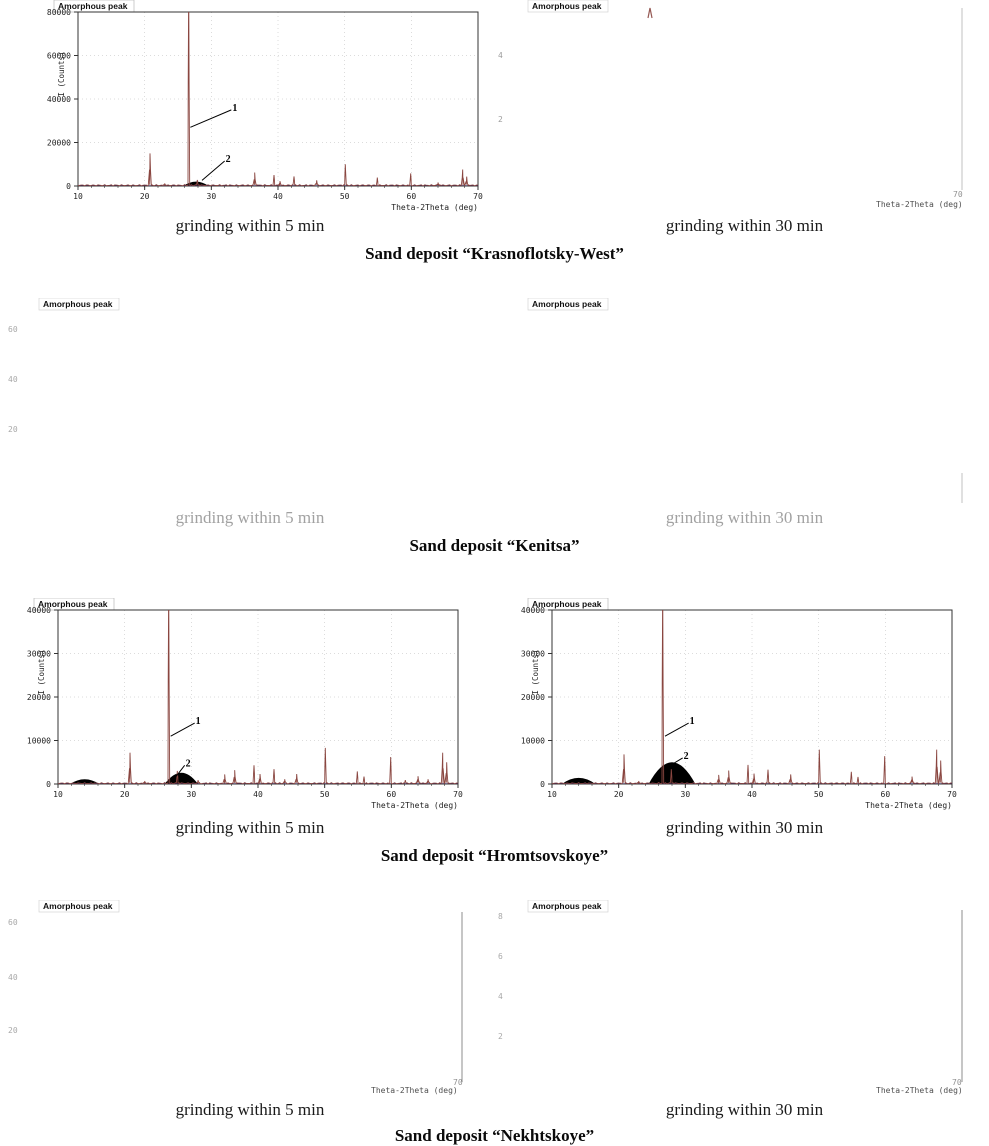  I want to click on svg-text: 6, so click(500, 956).